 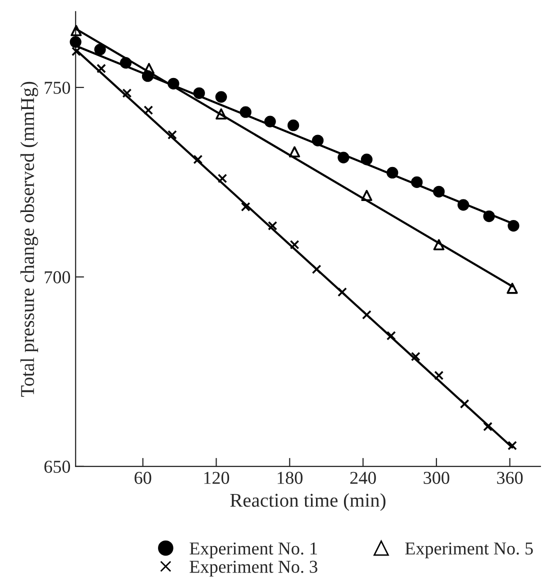 I want to click on legend-label: Experiment No. 5, so click(x=469, y=550).